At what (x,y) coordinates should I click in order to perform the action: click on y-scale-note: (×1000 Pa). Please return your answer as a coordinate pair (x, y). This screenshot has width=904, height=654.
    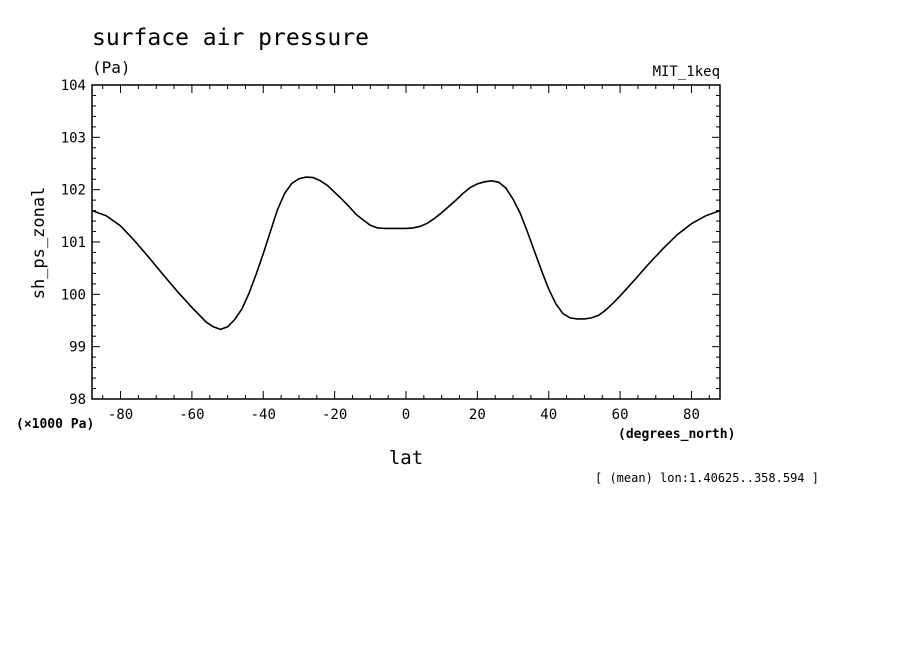
    Looking at the image, I should click on (55, 424).